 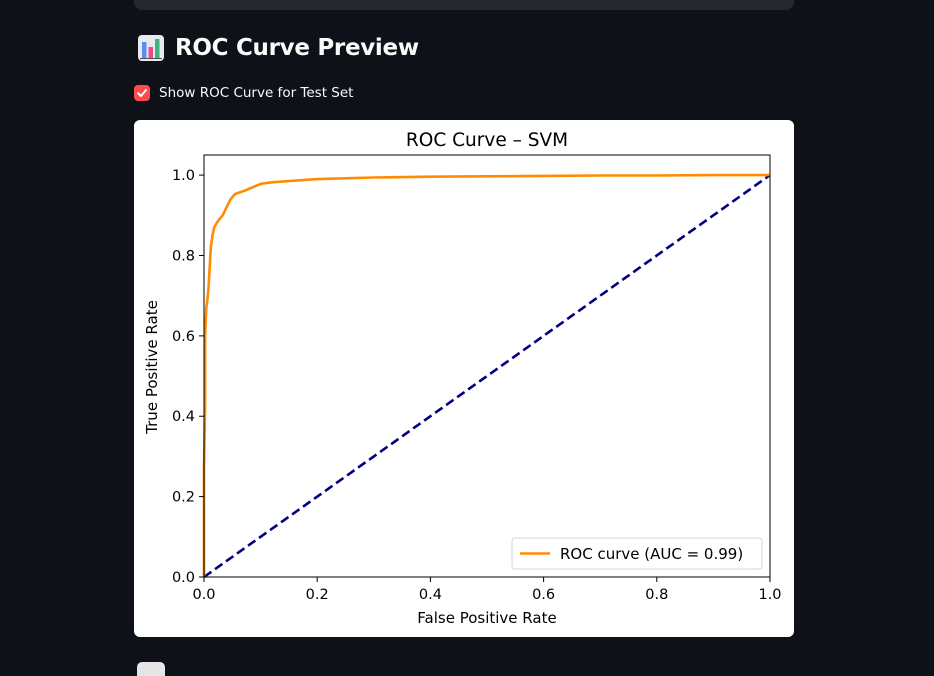 What do you see at coordinates (183, 337) in the screenshot?
I see `y-tick-label: 0.6` at bounding box center [183, 337].